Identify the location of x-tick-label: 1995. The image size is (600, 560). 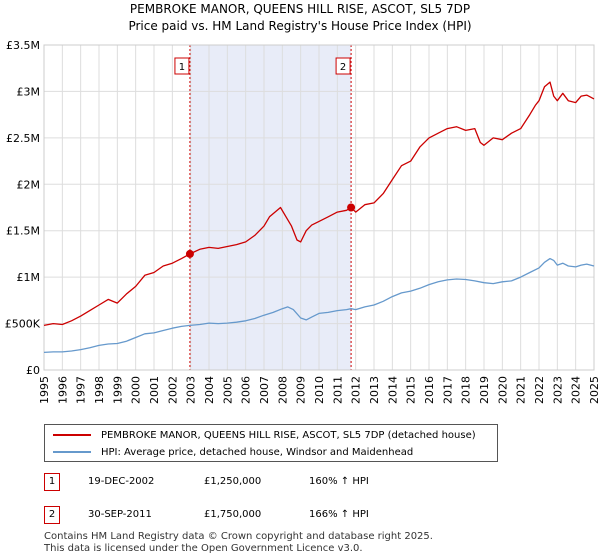
(44, 390).